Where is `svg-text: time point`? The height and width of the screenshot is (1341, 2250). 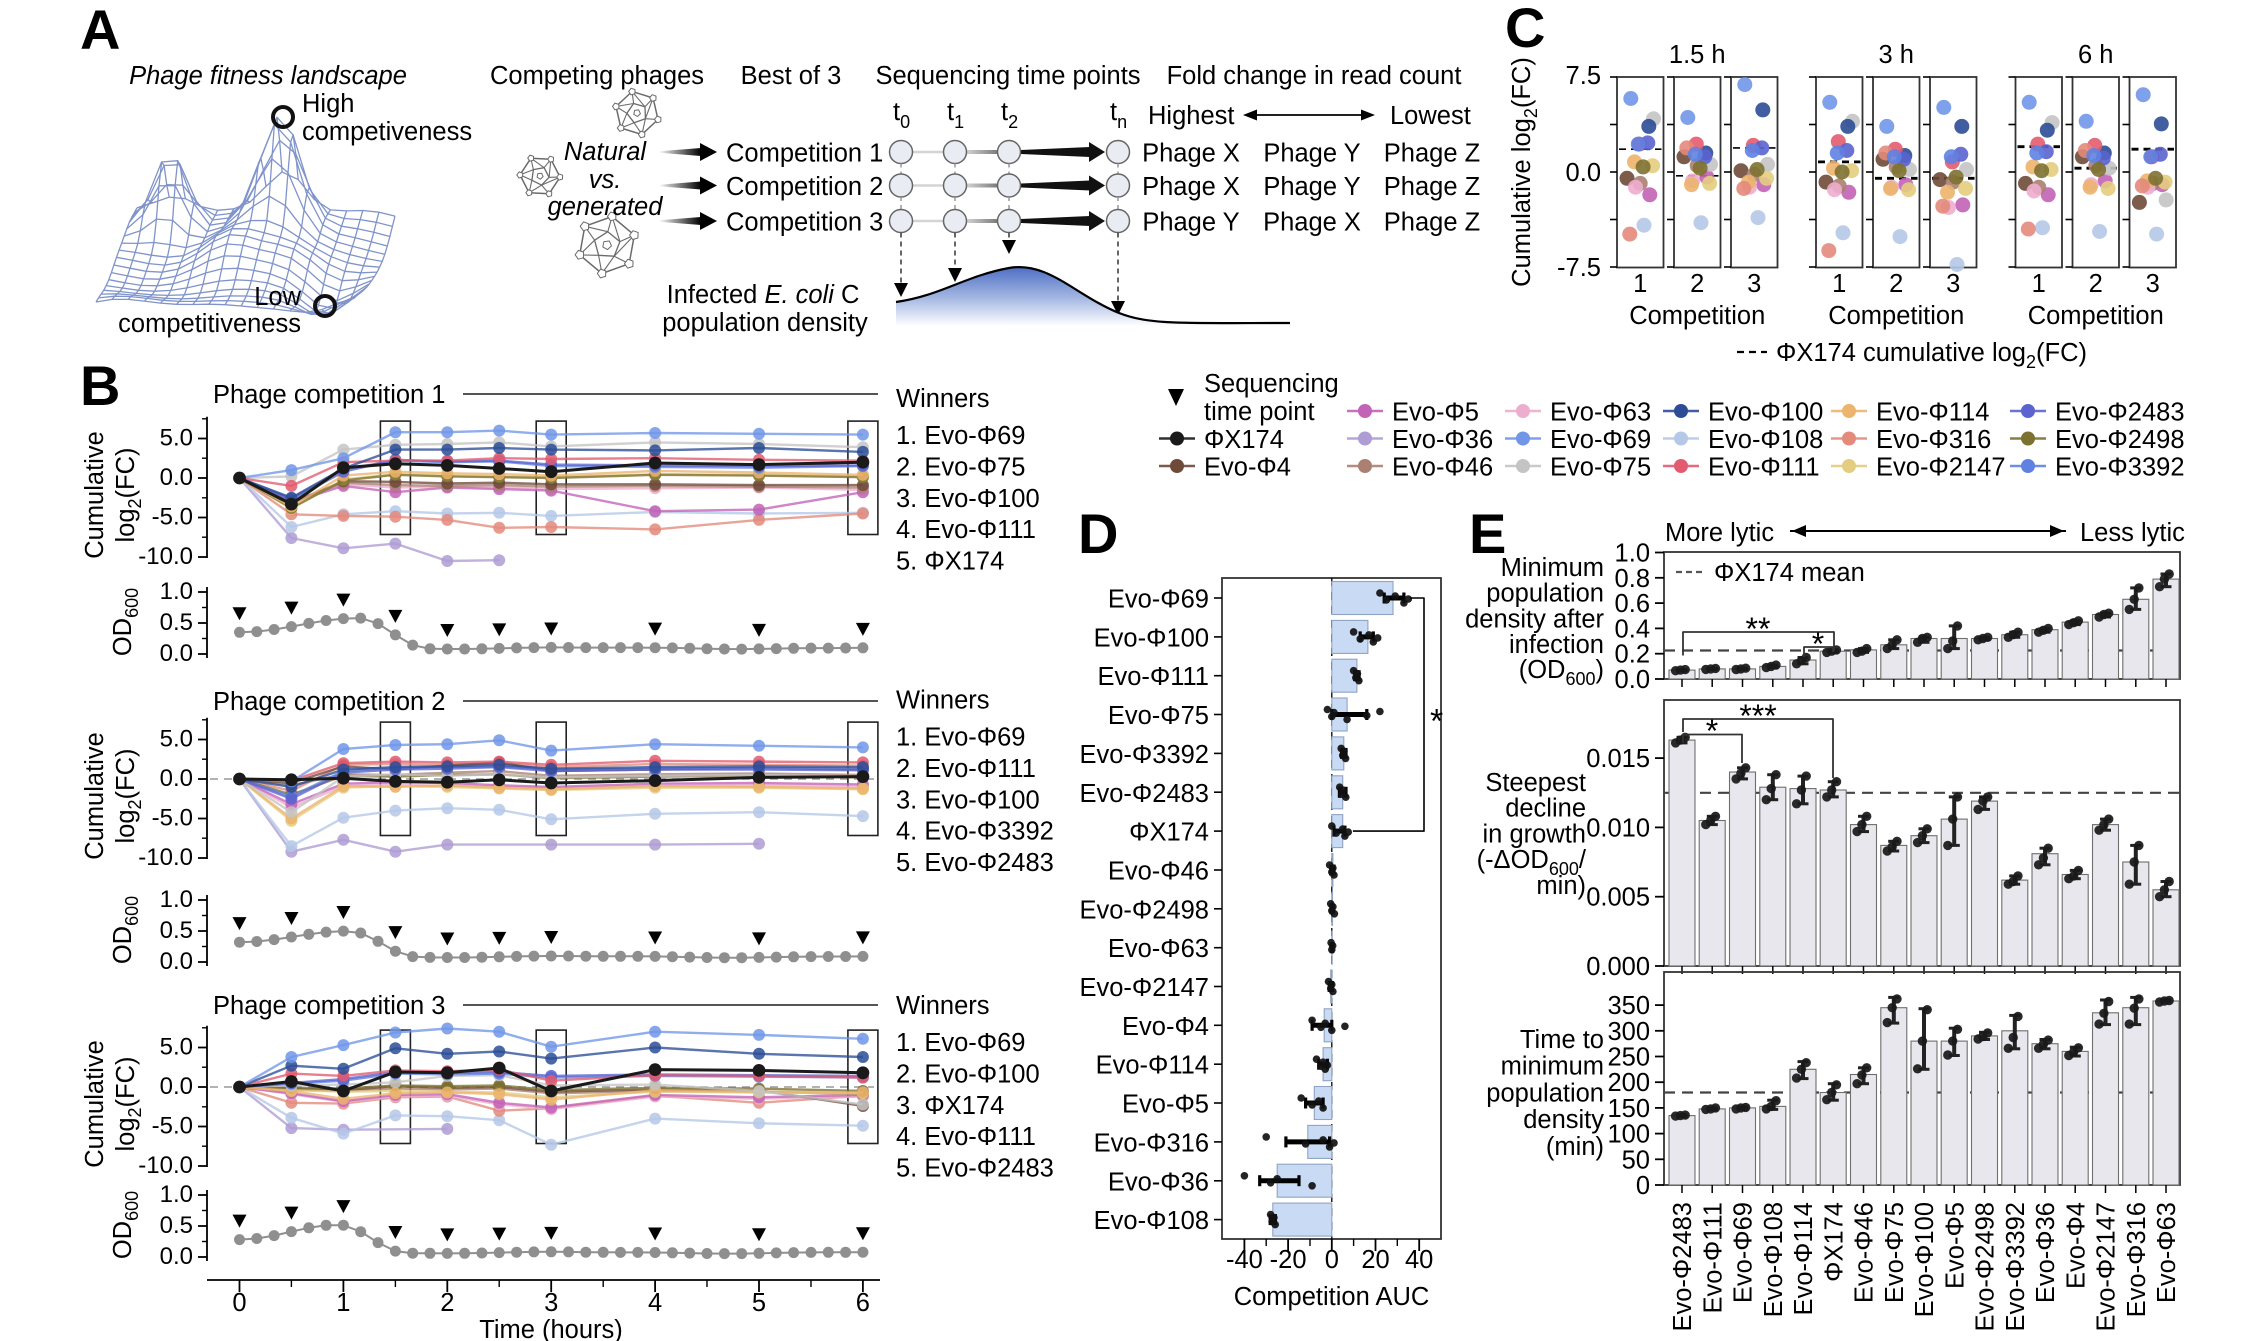 svg-text: time point is located at coordinates (1259, 412).